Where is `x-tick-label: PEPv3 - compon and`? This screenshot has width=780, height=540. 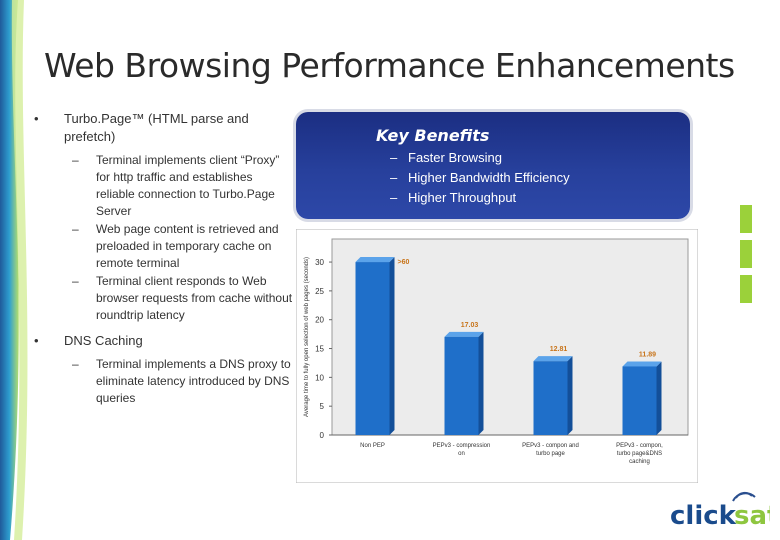
x-tick-label: PEPv3 - compon and is located at coordinates (550, 446).